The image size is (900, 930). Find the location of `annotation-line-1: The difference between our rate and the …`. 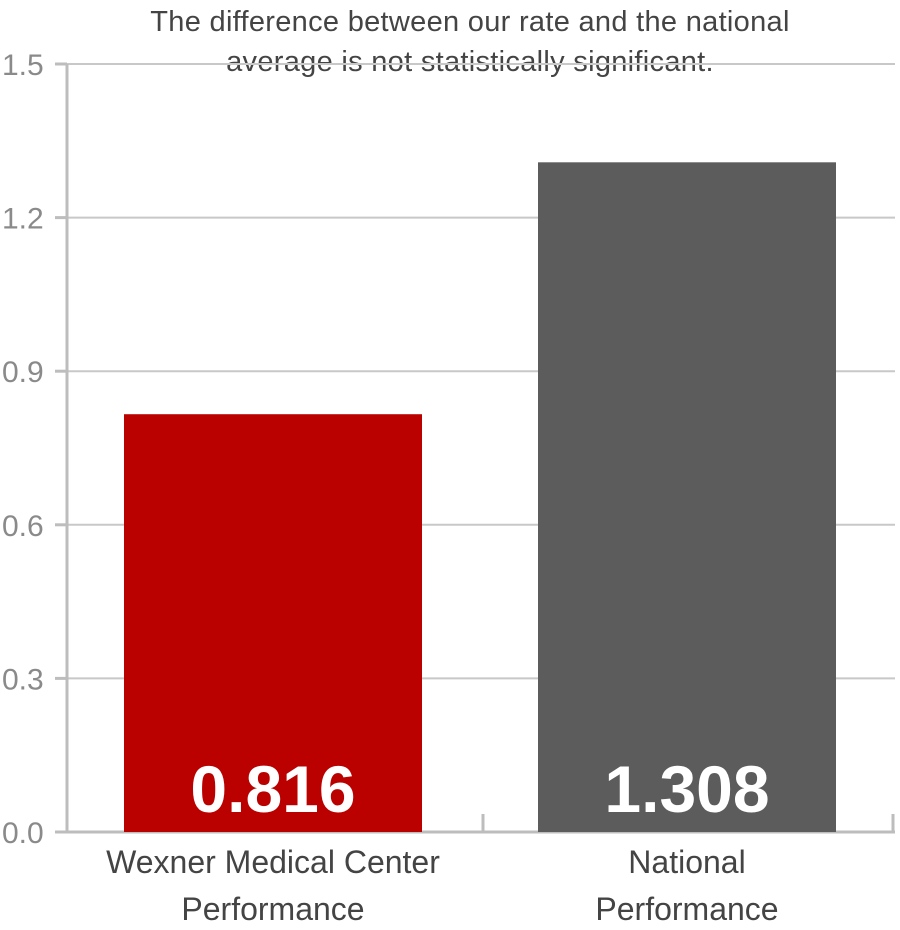

annotation-line-1: The difference between our rate and the … is located at coordinates (470, 22).